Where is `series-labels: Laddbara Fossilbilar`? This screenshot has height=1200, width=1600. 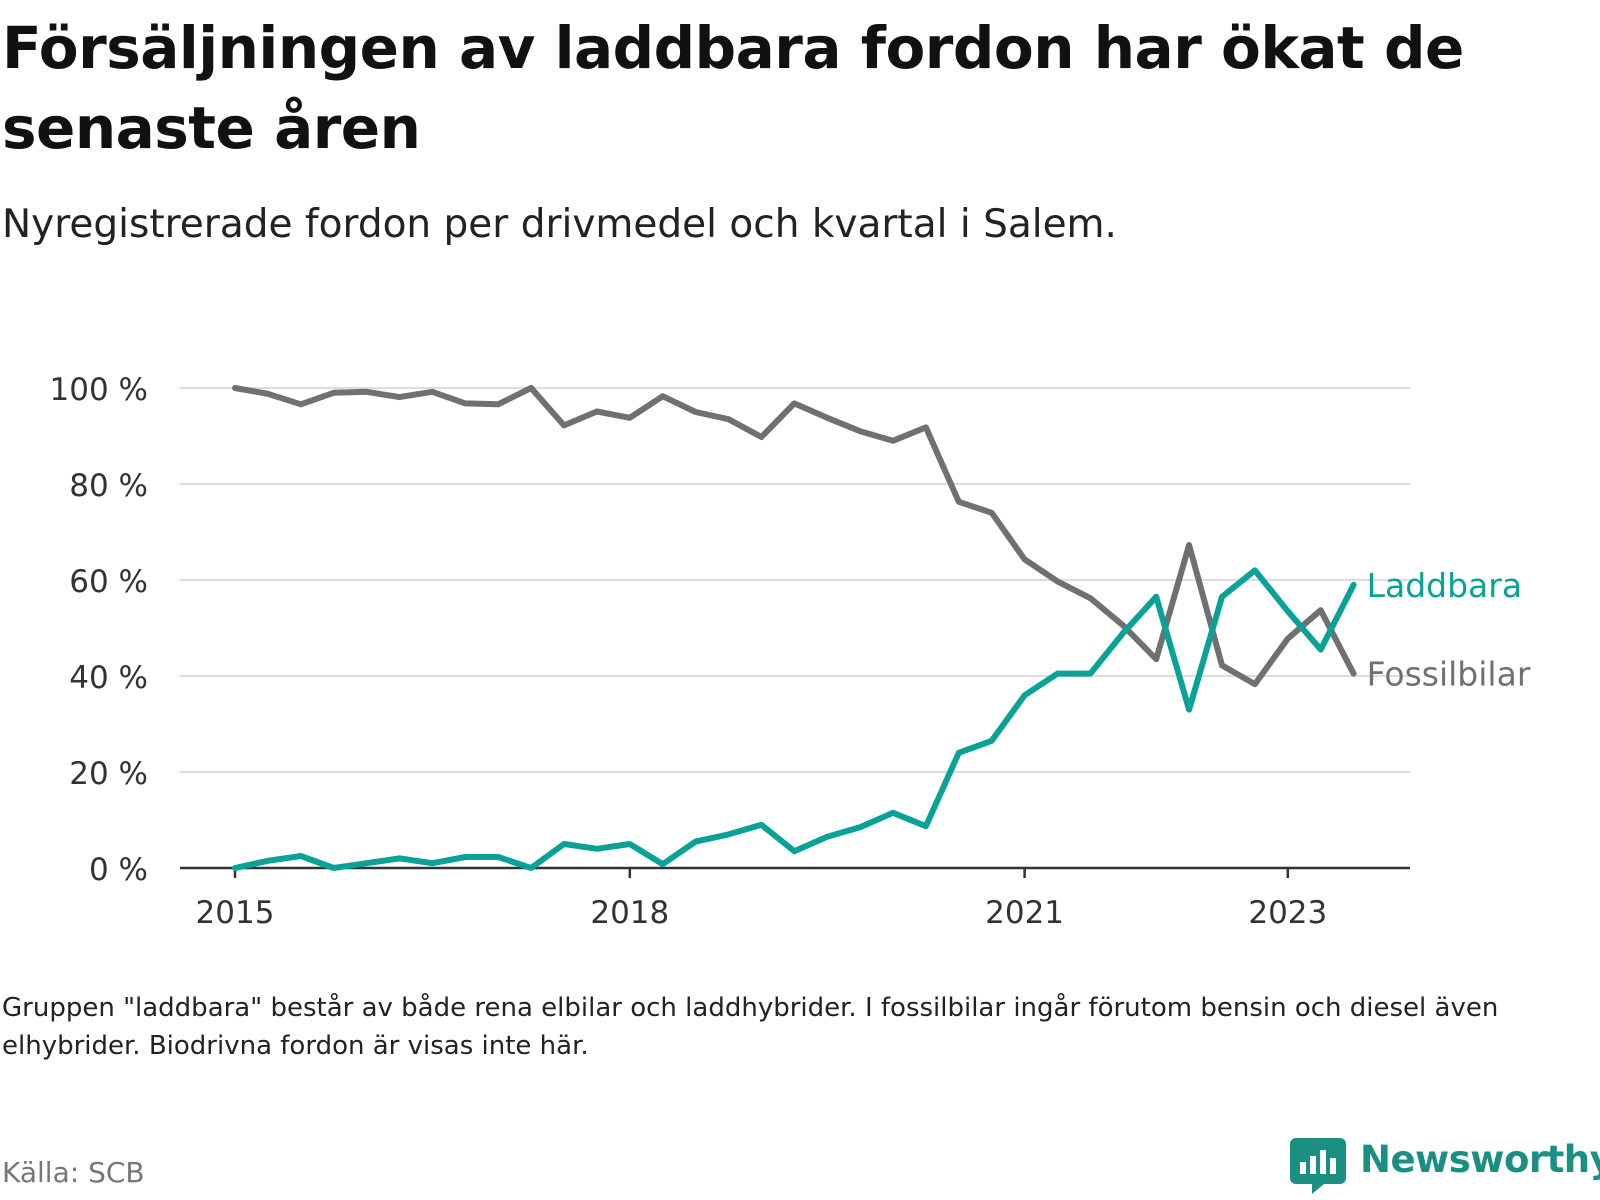 series-labels: Laddbara Fossilbilar is located at coordinates (1449, 630).